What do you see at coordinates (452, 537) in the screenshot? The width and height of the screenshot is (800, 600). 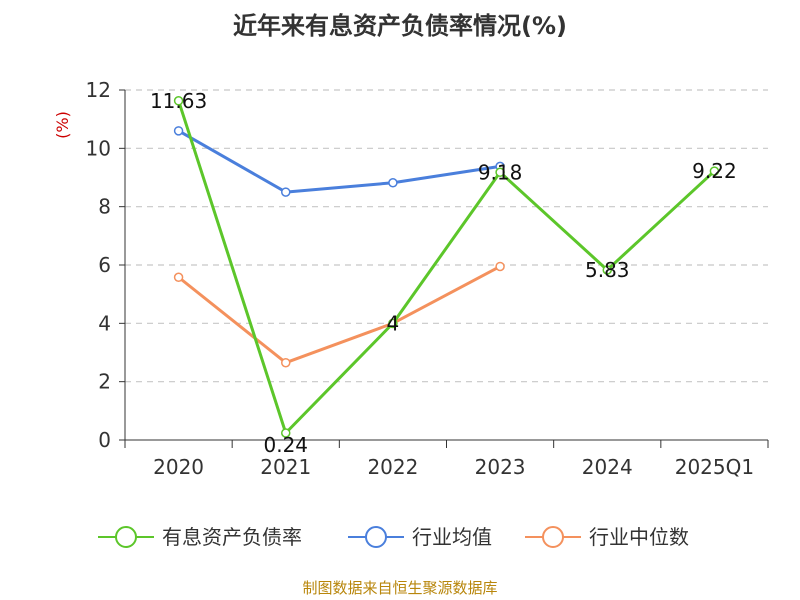 I see `legend-label: 行业均值` at bounding box center [452, 537].